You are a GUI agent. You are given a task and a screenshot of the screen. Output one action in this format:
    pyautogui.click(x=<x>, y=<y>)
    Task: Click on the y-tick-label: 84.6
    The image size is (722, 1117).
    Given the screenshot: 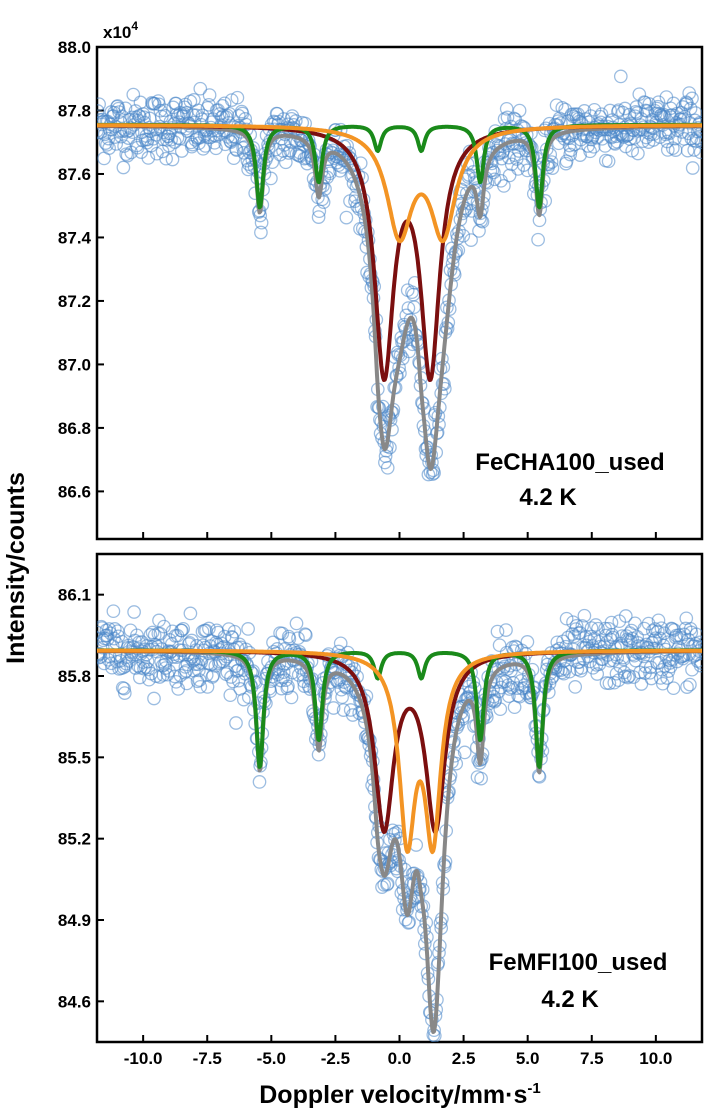 What is the action you would take?
    pyautogui.click(x=74, y=1001)
    